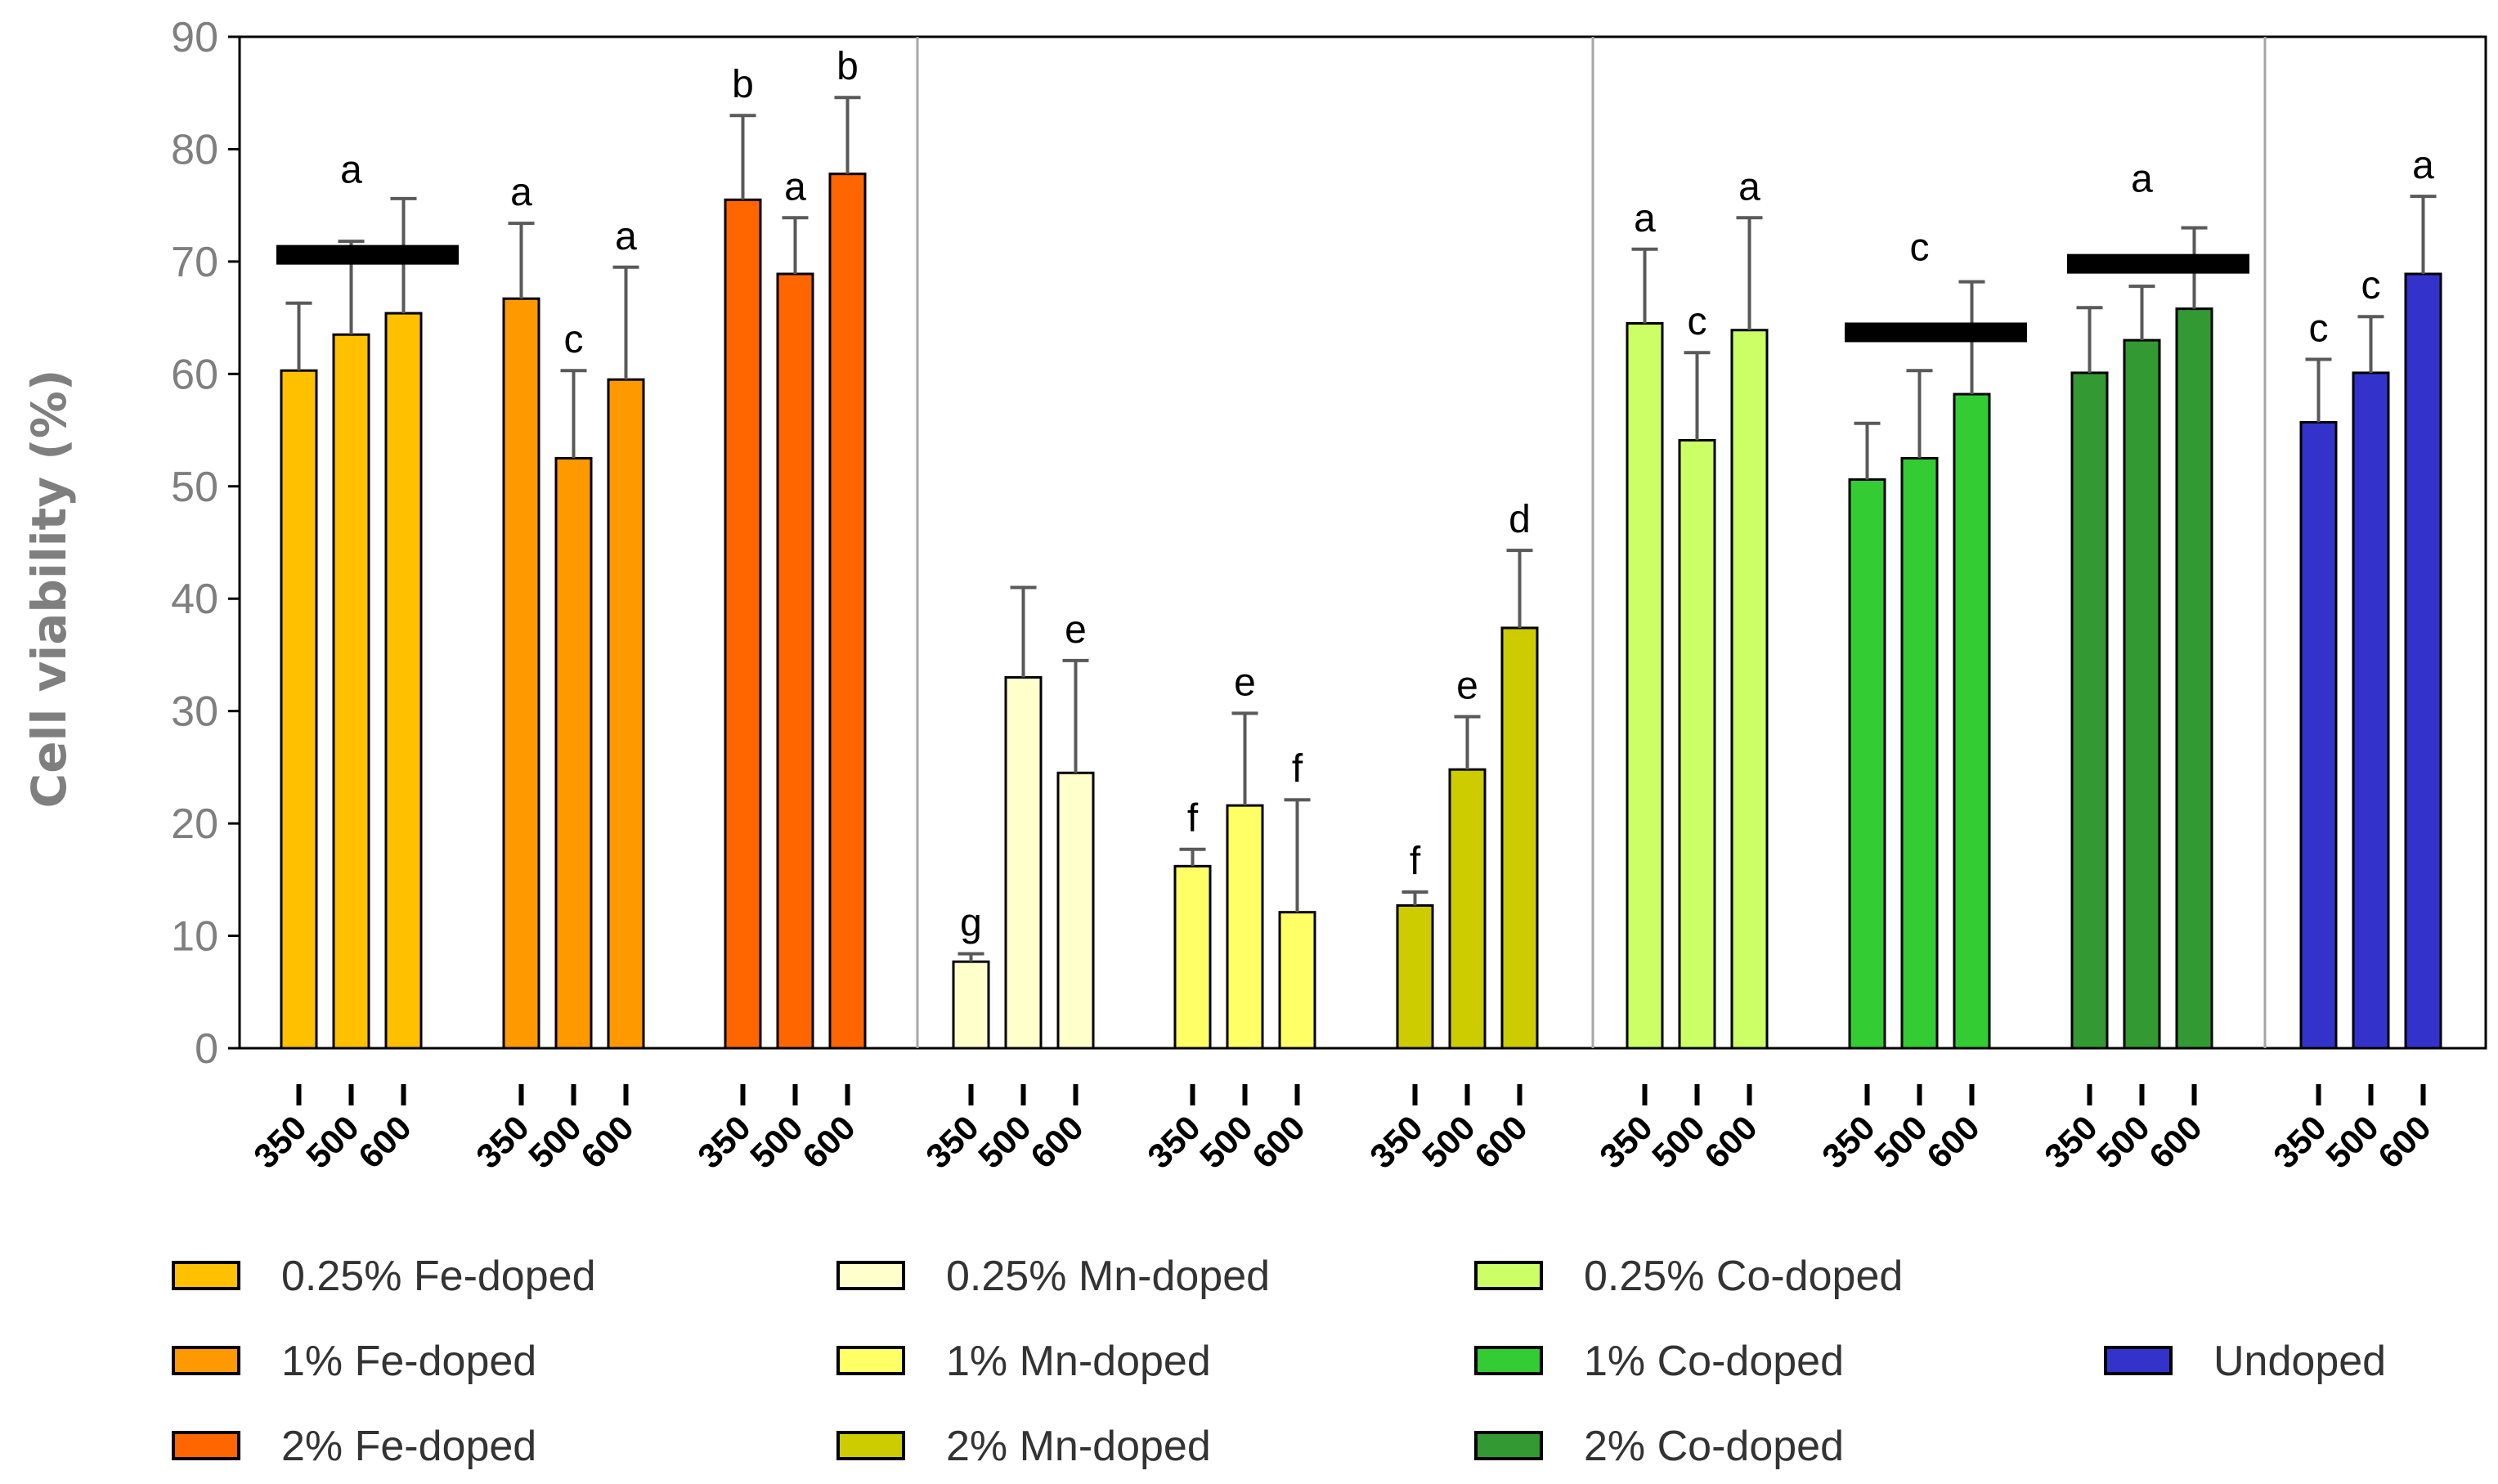 This screenshot has width=2498, height=1484. I want to click on y-tick-label: 20, so click(194, 824).